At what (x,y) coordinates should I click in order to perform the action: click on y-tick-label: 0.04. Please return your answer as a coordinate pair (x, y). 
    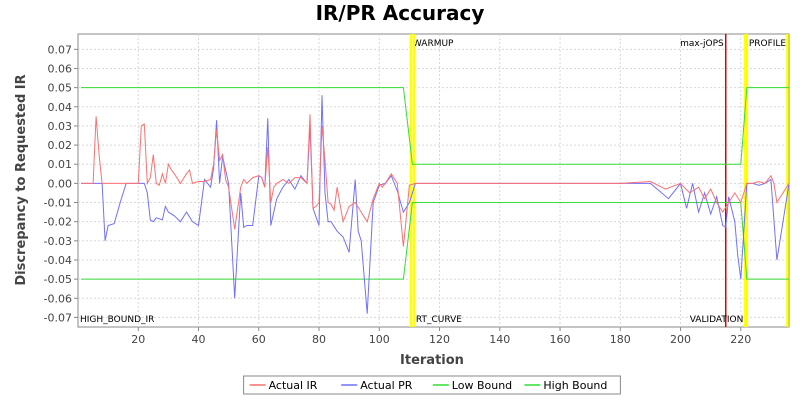
    Looking at the image, I should click on (60, 107).